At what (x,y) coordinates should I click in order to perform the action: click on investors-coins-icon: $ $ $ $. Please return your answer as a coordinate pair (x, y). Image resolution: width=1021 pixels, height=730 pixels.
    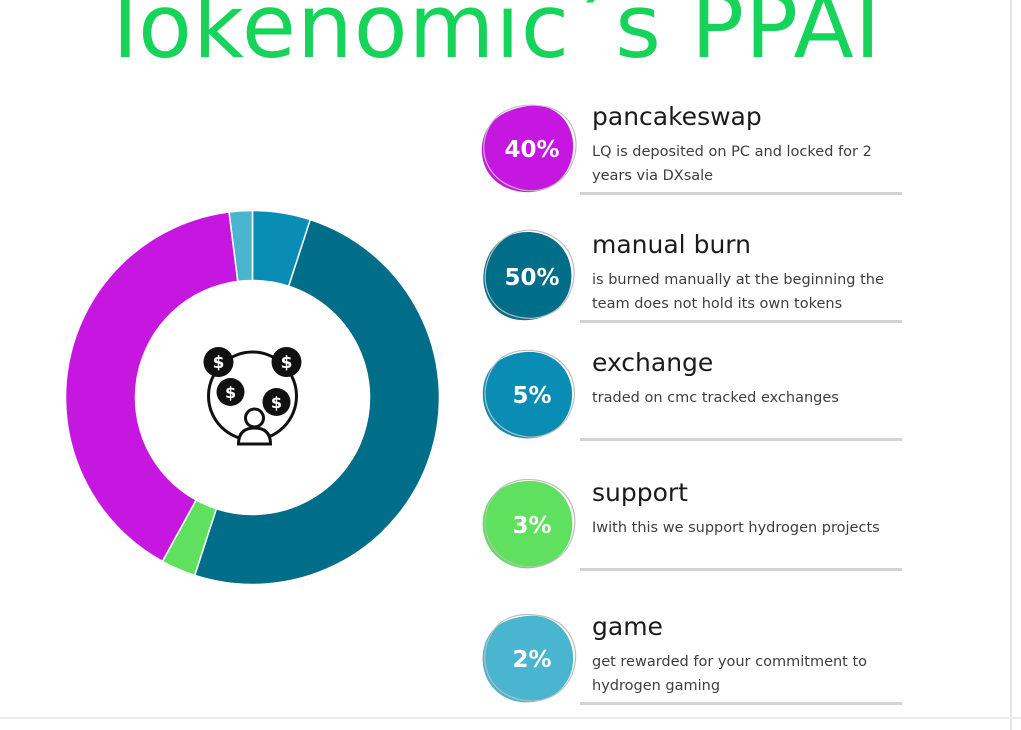
    Looking at the image, I should click on (252, 396).